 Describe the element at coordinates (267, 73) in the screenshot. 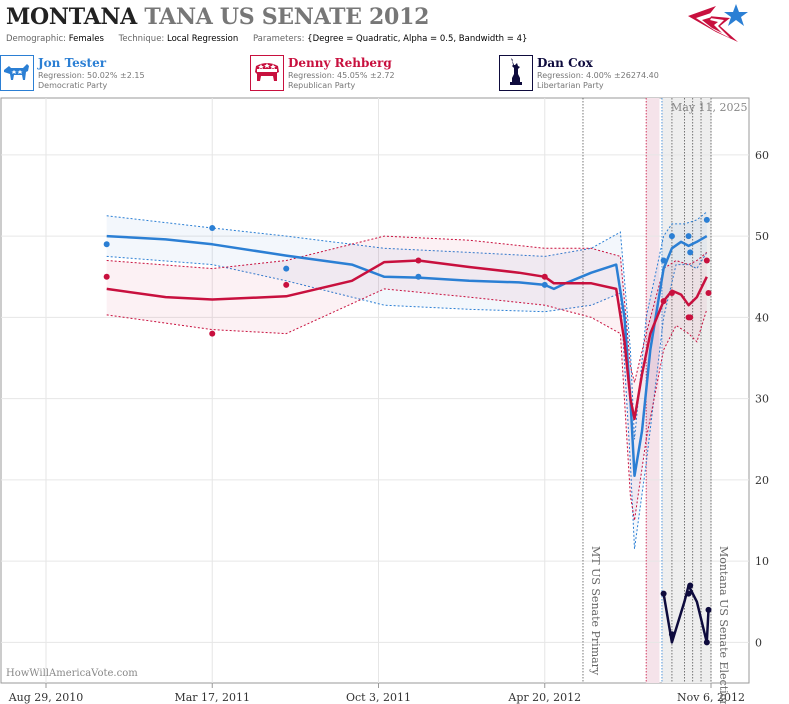

I see `elephant-icon` at that location.